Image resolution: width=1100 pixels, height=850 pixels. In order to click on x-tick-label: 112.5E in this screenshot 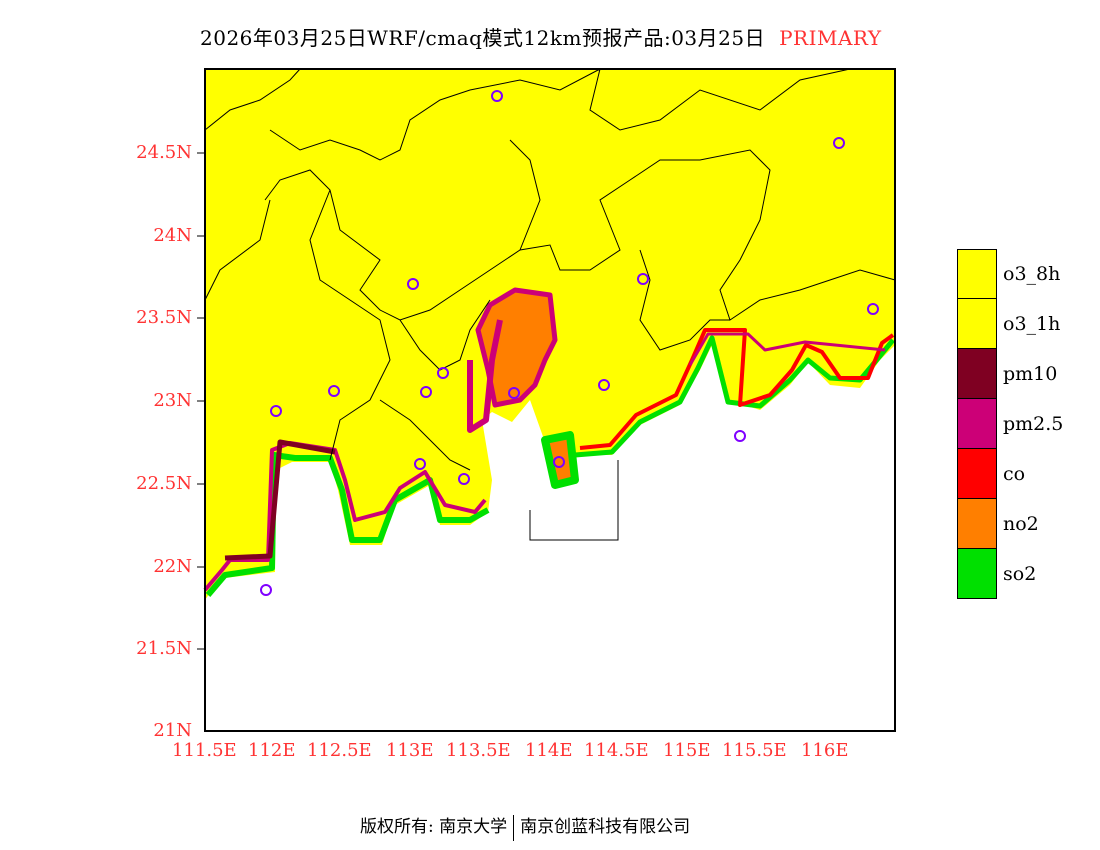, I will do `click(339, 750)`.